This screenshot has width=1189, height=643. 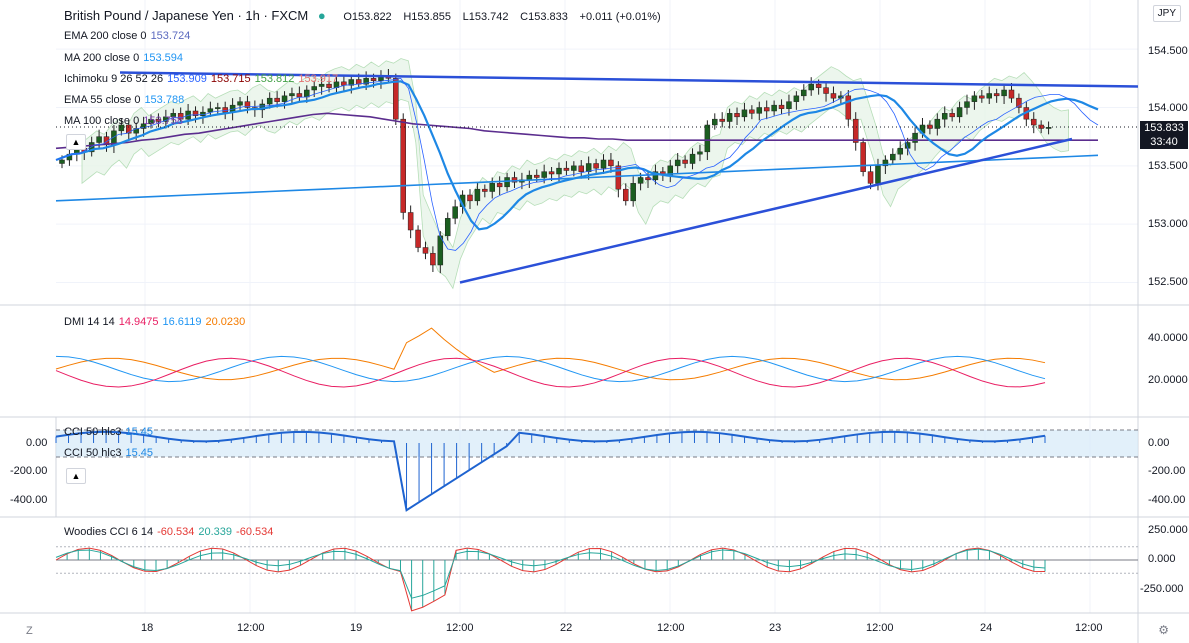 What do you see at coordinates (147, 628) in the screenshot?
I see `time-tick: 18` at bounding box center [147, 628].